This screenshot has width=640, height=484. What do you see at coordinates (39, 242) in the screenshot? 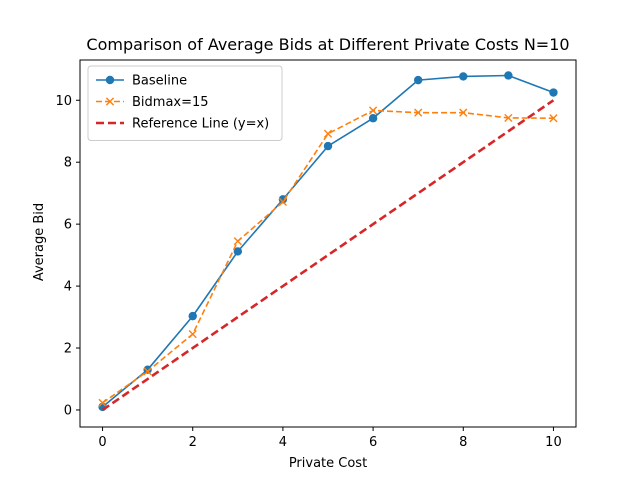
I see `y-axis-label: Average Bid` at bounding box center [39, 242].